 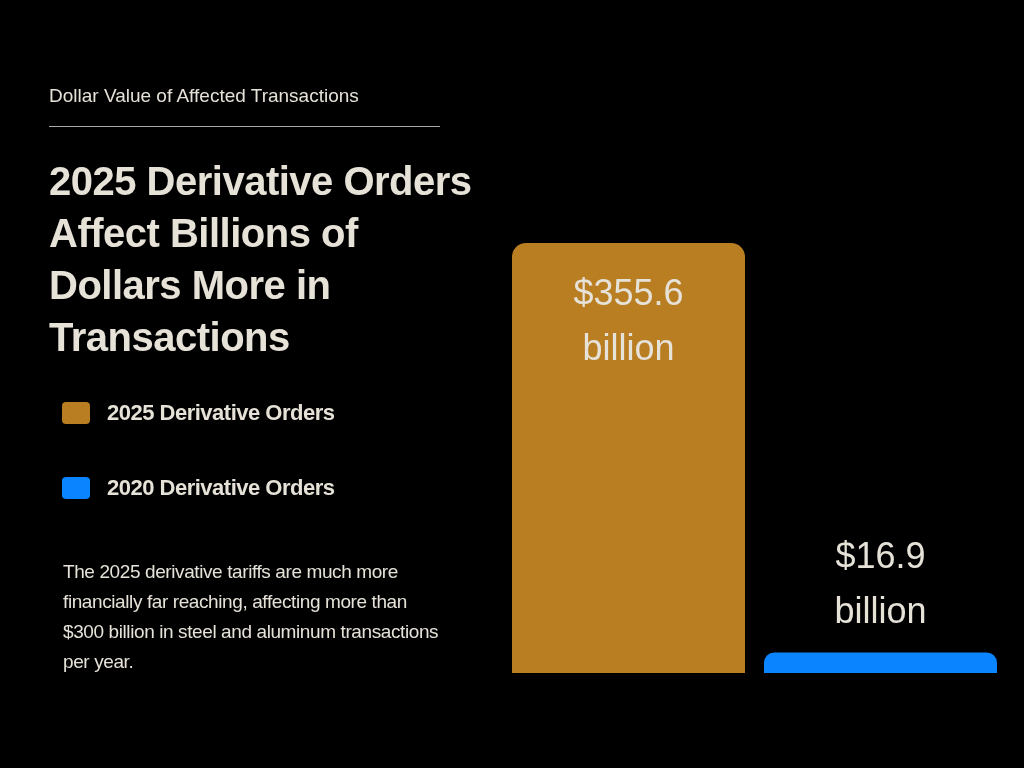 What do you see at coordinates (204, 96) in the screenshot?
I see `text: Dollar Value of Affected Transactions` at bounding box center [204, 96].